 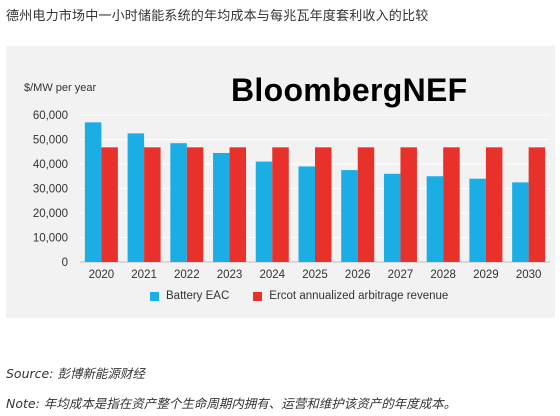 What do you see at coordinates (50, 239) in the screenshot?
I see `y-tick-label: 10,000` at bounding box center [50, 239].